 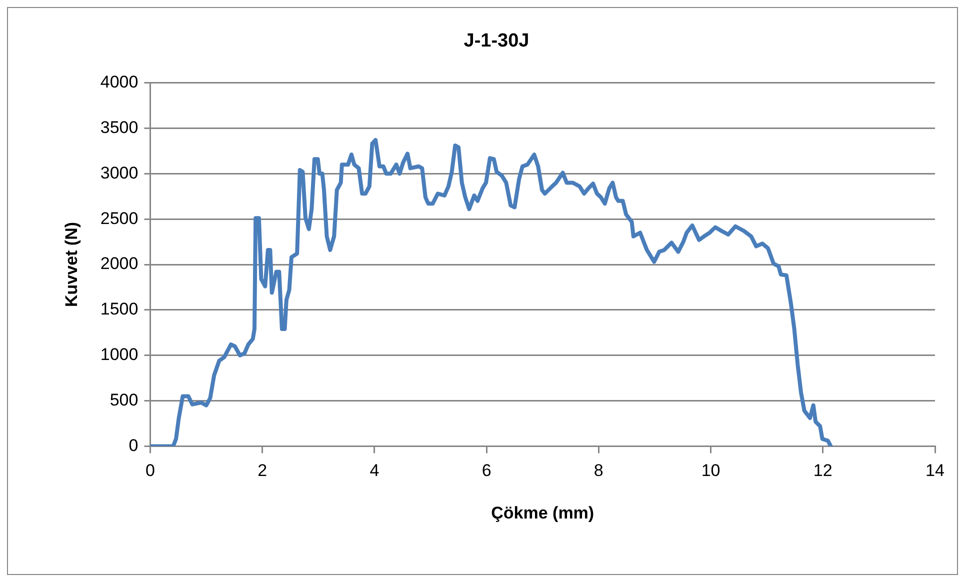 I want to click on x-tick-label: 14, so click(x=935, y=470).